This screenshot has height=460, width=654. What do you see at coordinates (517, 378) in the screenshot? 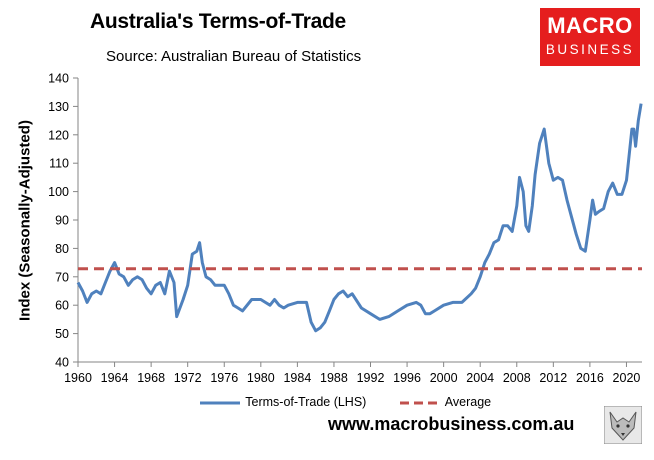
I see `x-tick-label: 2008` at bounding box center [517, 378].